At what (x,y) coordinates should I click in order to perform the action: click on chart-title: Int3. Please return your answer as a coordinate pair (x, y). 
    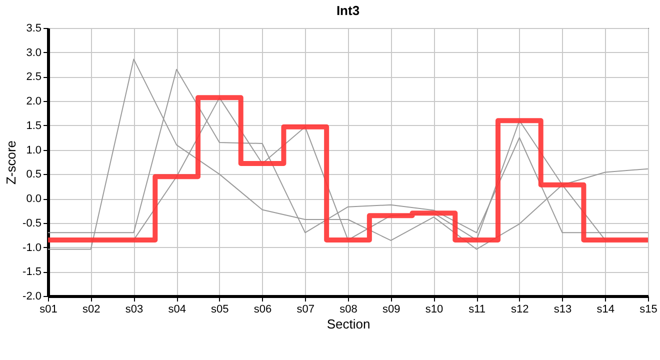
    Looking at the image, I should click on (348, 10).